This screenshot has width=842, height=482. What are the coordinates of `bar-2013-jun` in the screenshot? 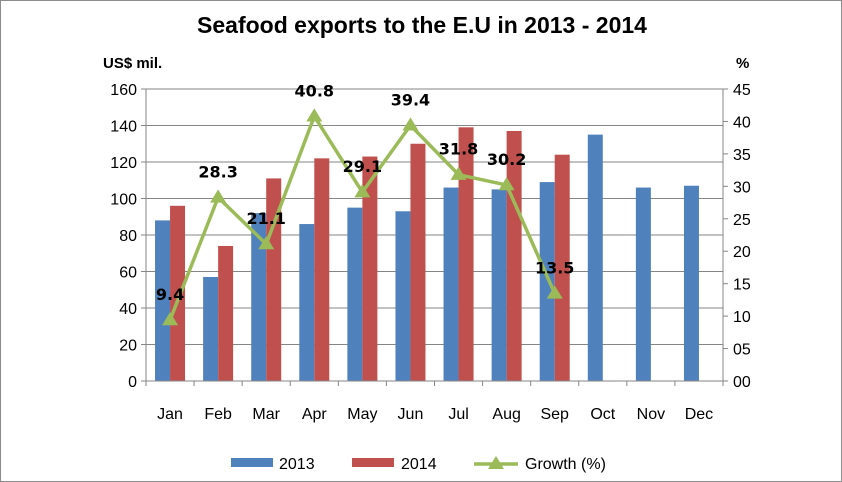 It's located at (403, 296).